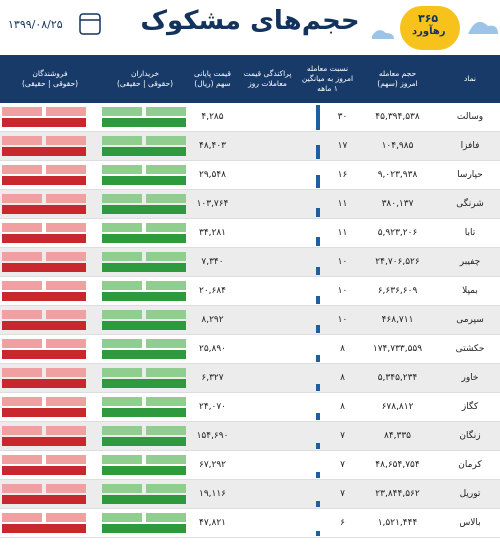  I want to click on ratio: ۱۶, so click(342, 175).